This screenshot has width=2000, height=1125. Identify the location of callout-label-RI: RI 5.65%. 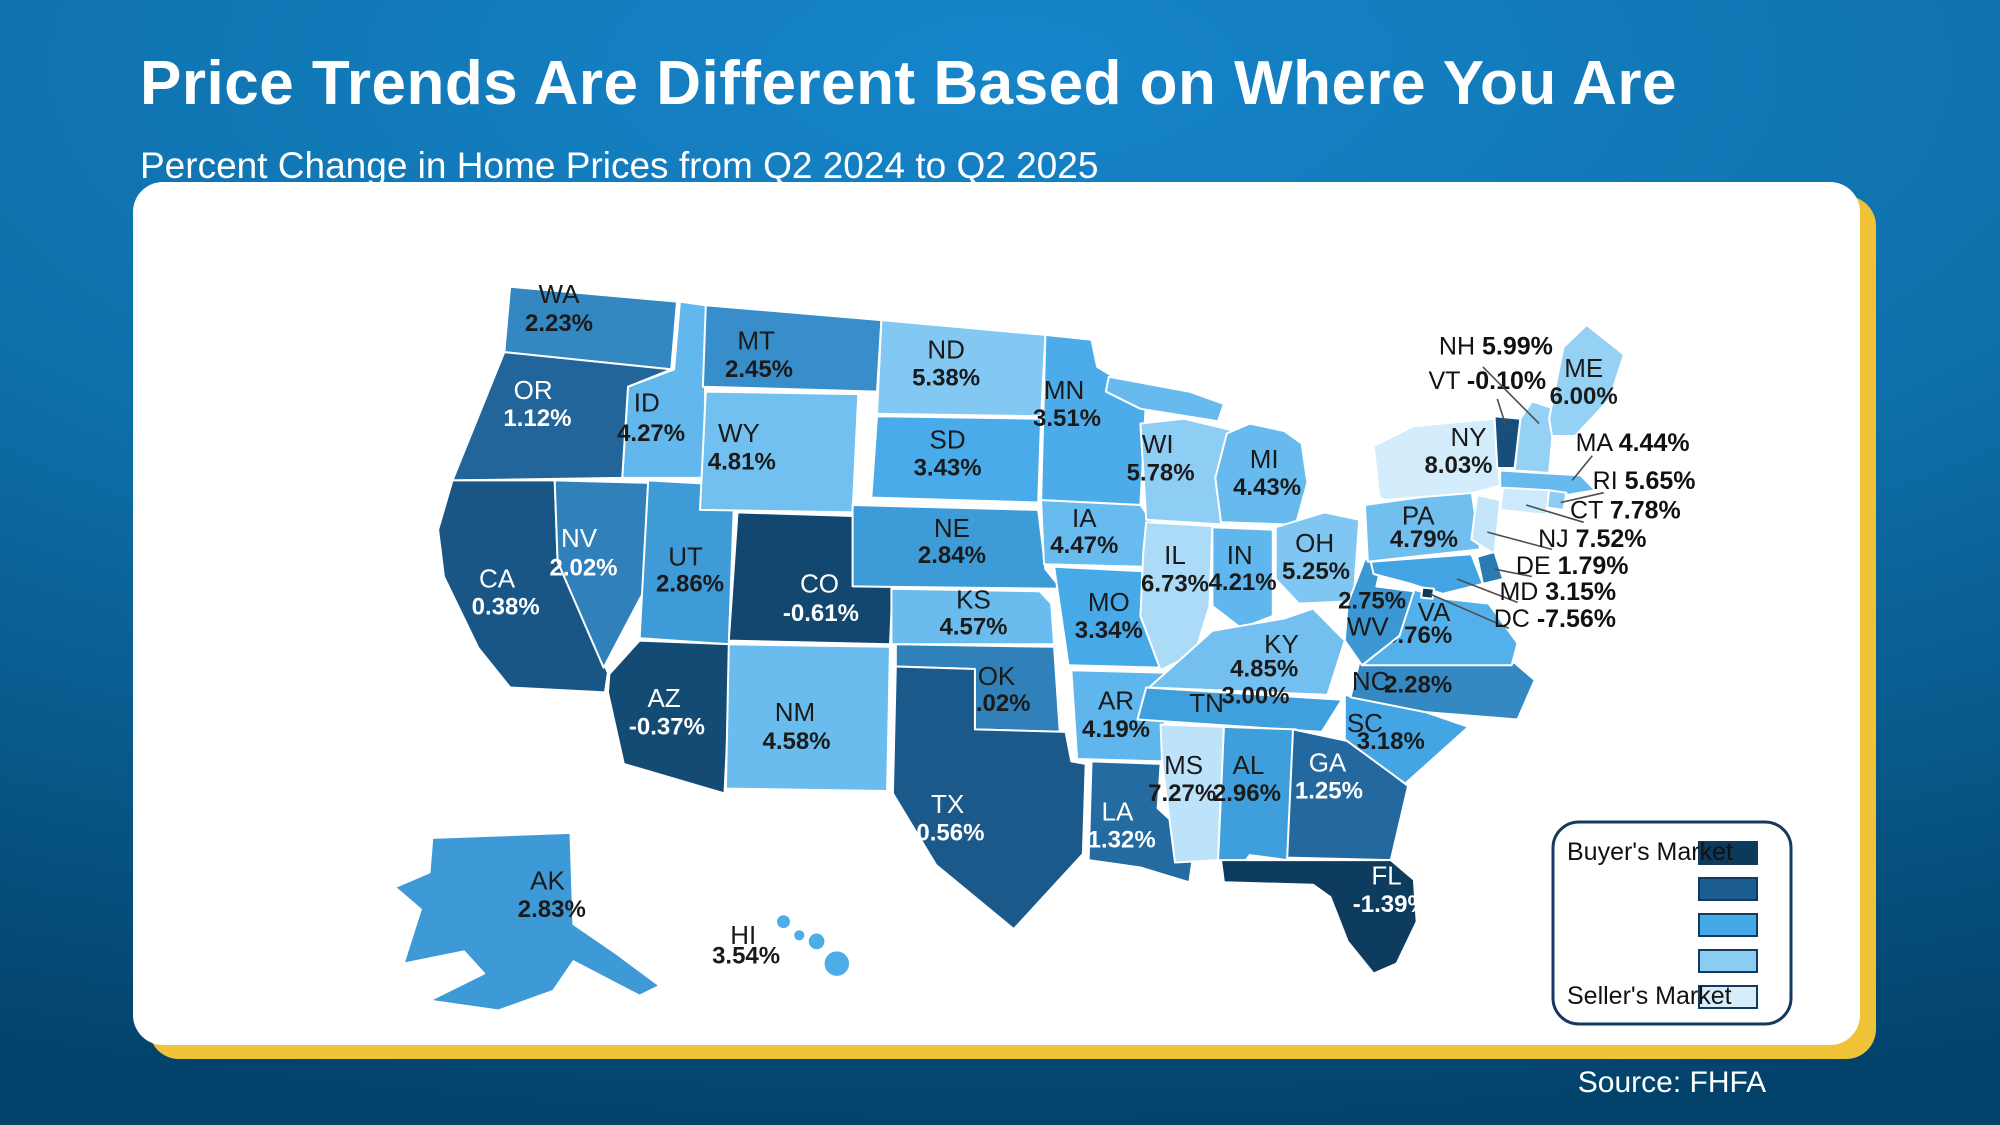
(1644, 481).